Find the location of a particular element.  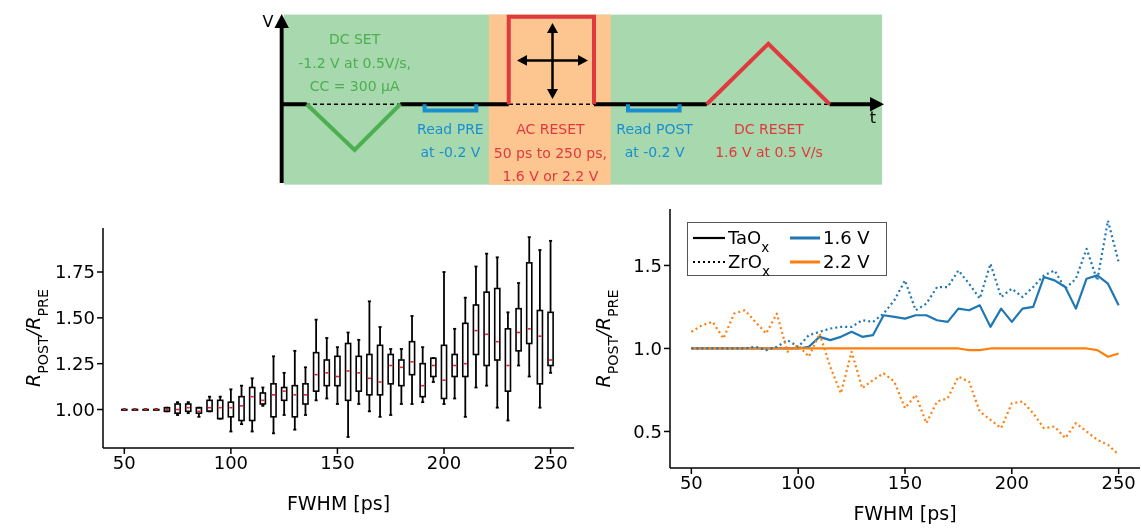

y-tick-label: 1.0 is located at coordinates (647, 348).